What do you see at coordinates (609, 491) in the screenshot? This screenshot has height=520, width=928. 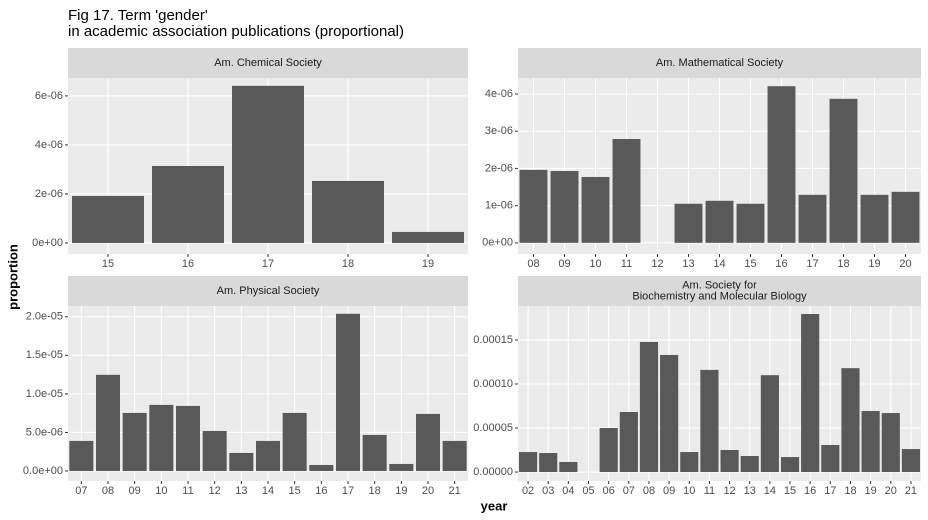 I see `x-tick-label: 06` at bounding box center [609, 491].